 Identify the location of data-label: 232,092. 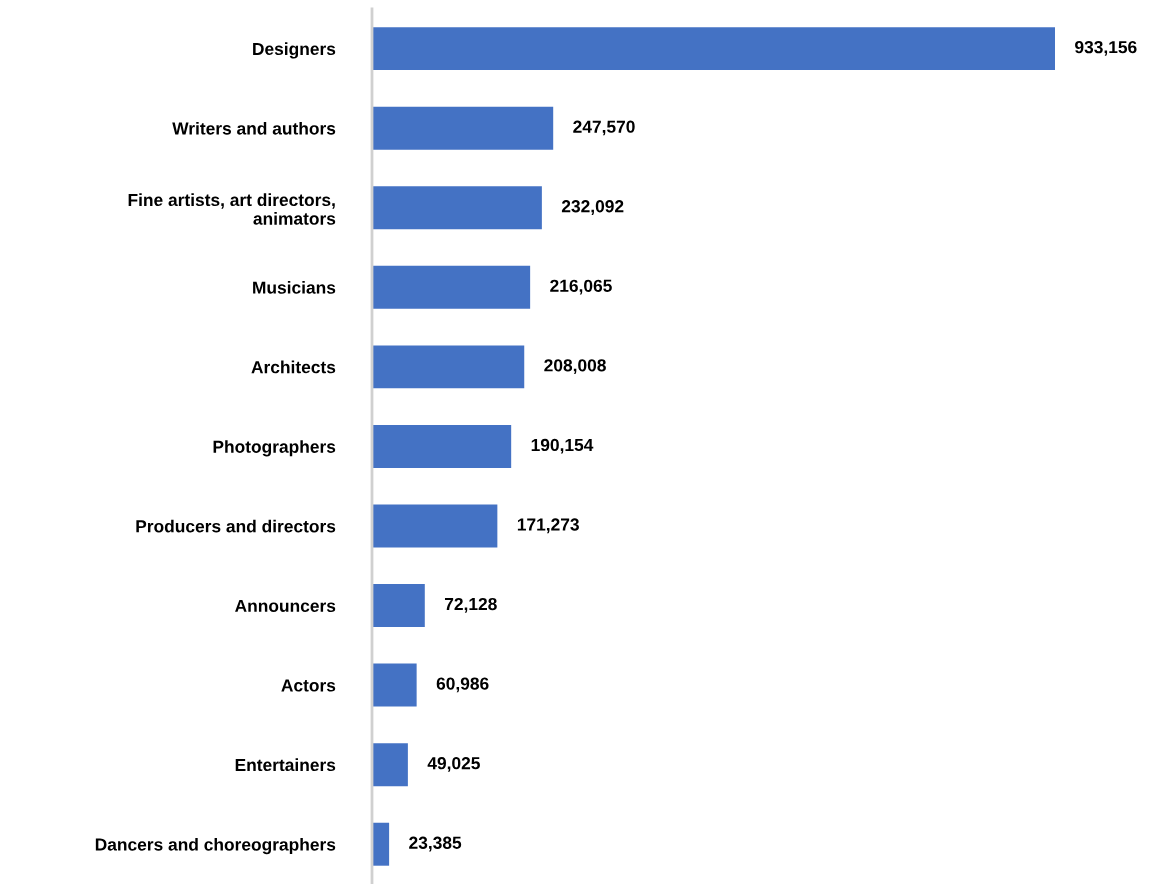
(592, 207).